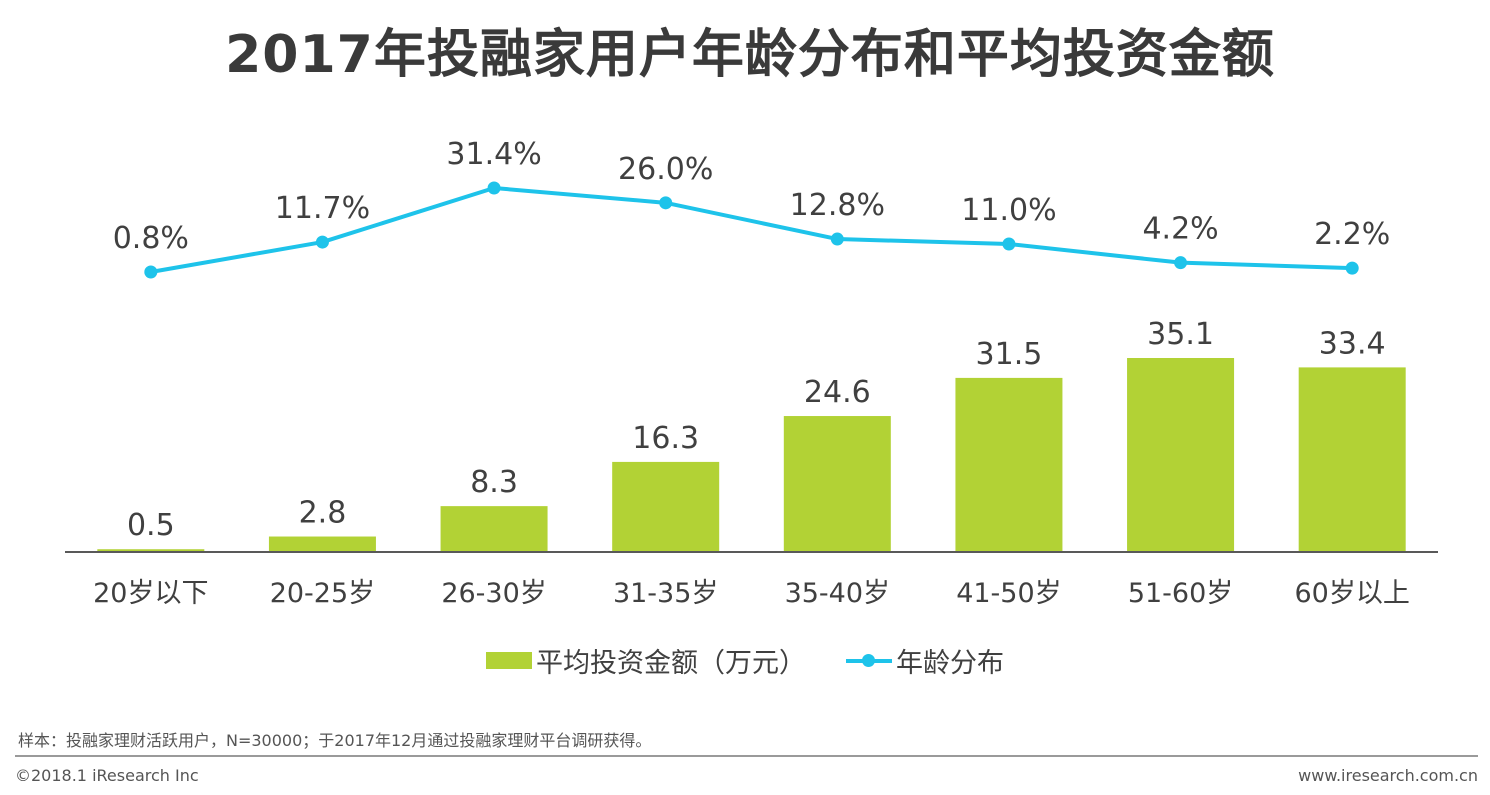 This screenshot has height=795, width=1490. What do you see at coordinates (151, 525) in the screenshot?
I see `bar-label-1: 0.5` at bounding box center [151, 525].